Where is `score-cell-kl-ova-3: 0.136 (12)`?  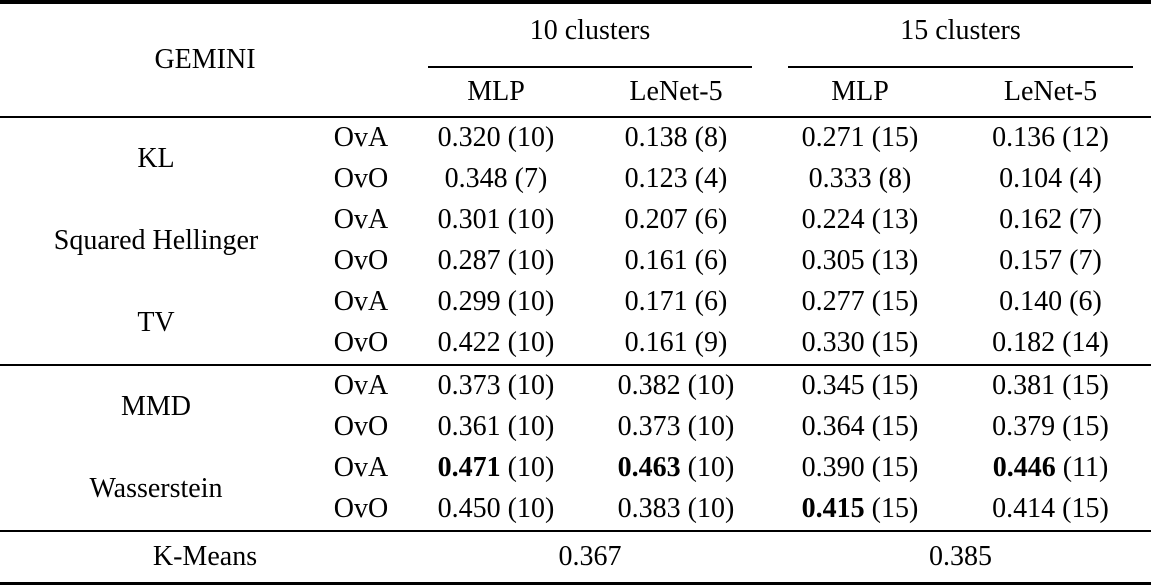 score-cell-kl-ova-3: 0.136 (12) is located at coordinates (1050, 138).